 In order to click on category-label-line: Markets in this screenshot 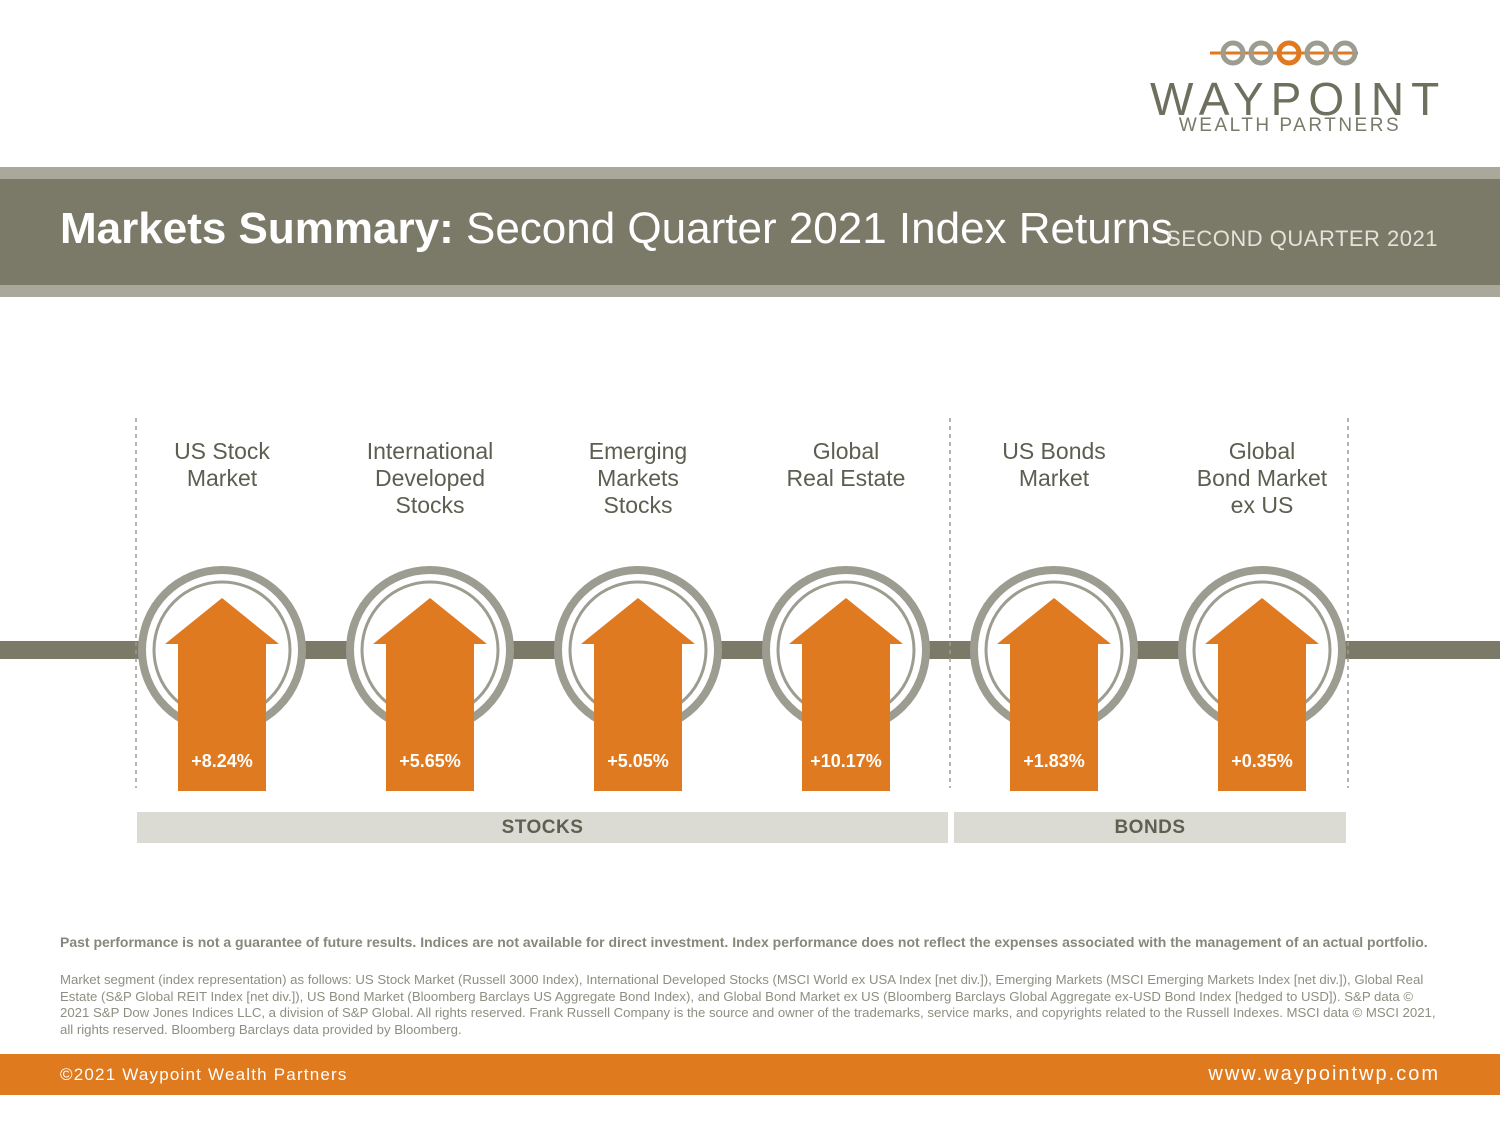, I will do `click(638, 478)`.